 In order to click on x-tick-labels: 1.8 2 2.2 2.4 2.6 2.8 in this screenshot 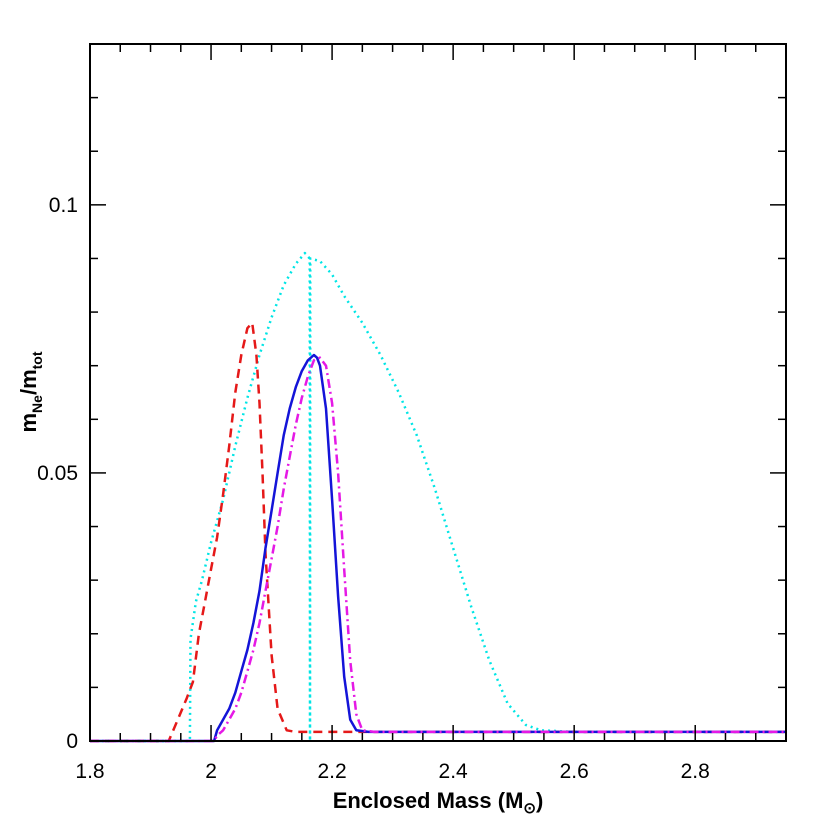, I will do `click(392, 771)`.